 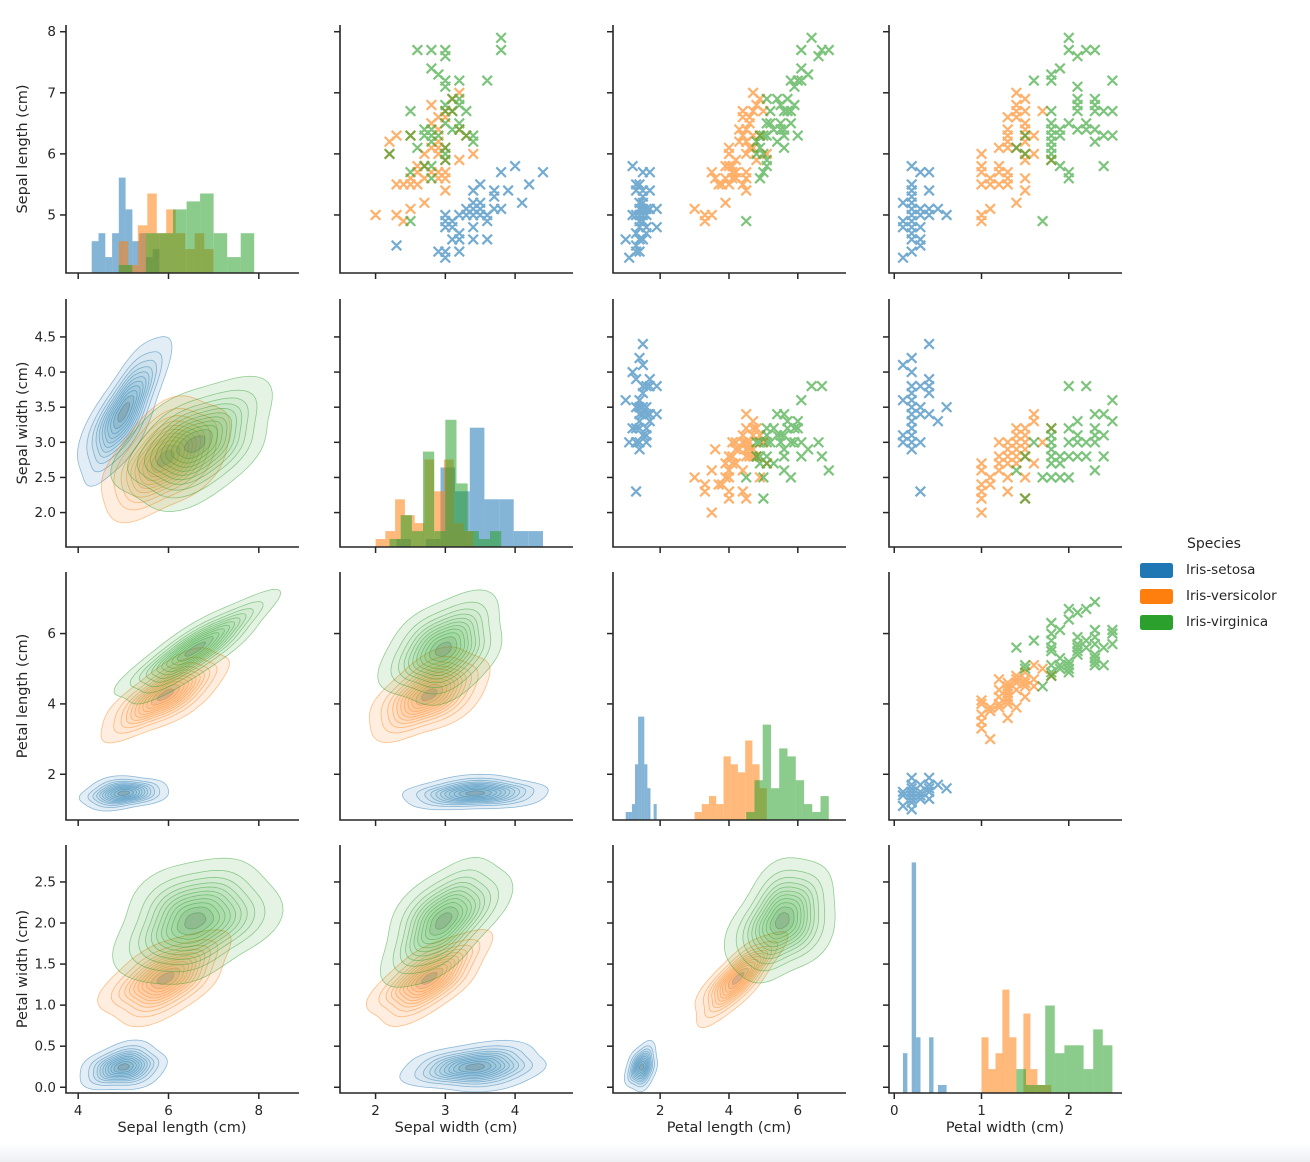 What do you see at coordinates (51, 215) in the screenshot?
I see `y-tick-label: 5` at bounding box center [51, 215].